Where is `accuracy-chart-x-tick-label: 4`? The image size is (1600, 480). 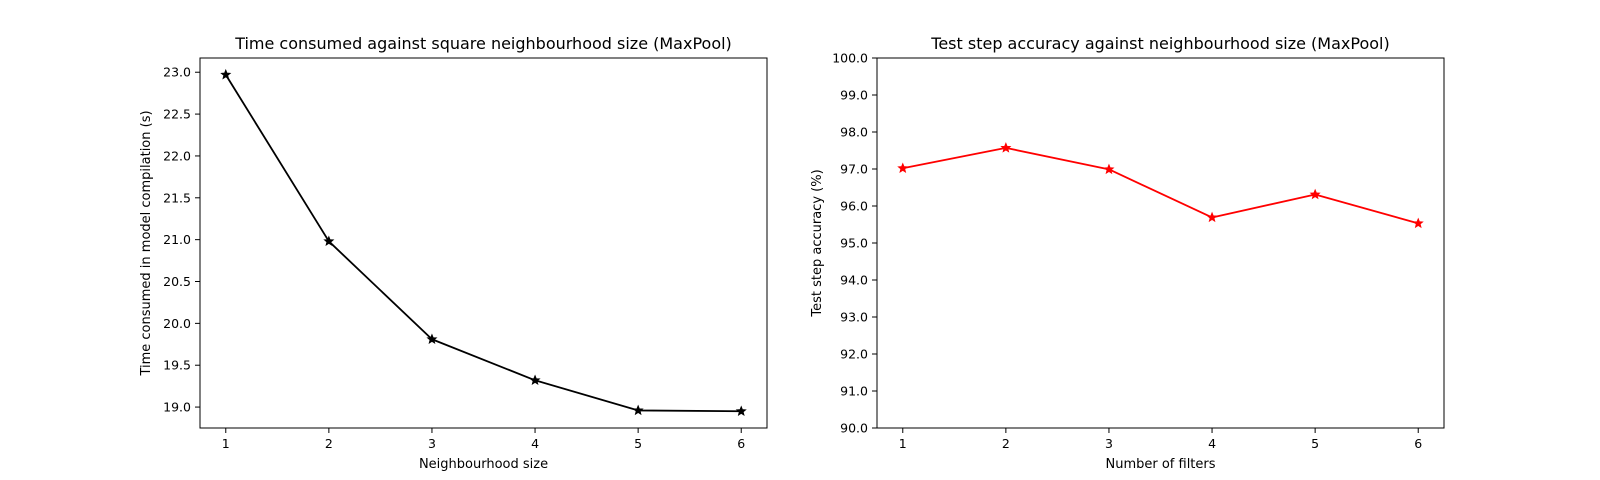 accuracy-chart-x-tick-label: 4 is located at coordinates (1212, 443).